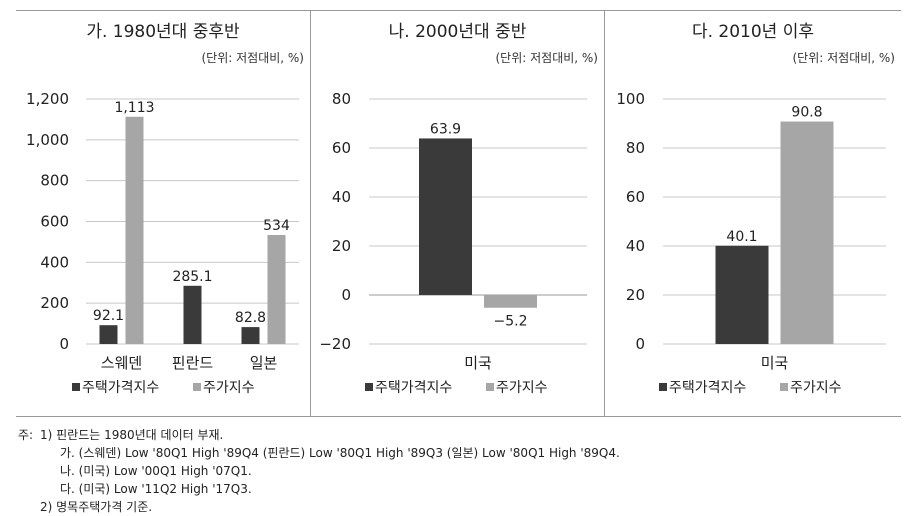  Describe the element at coordinates (47, 99) in the screenshot. I see `y-tick-label: 1,200` at that location.